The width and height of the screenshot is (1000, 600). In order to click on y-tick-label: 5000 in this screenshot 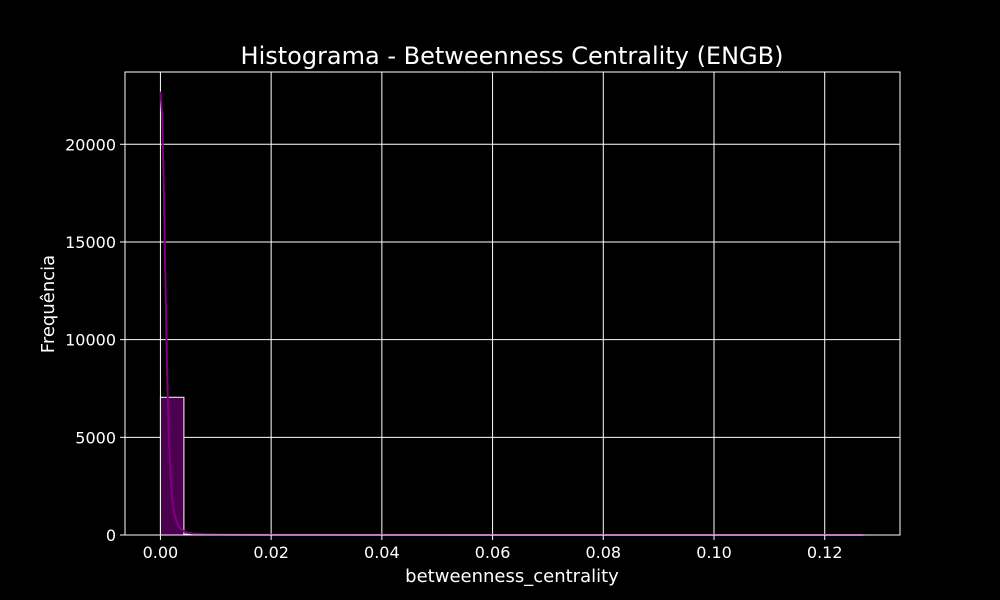, I will do `click(95, 437)`.